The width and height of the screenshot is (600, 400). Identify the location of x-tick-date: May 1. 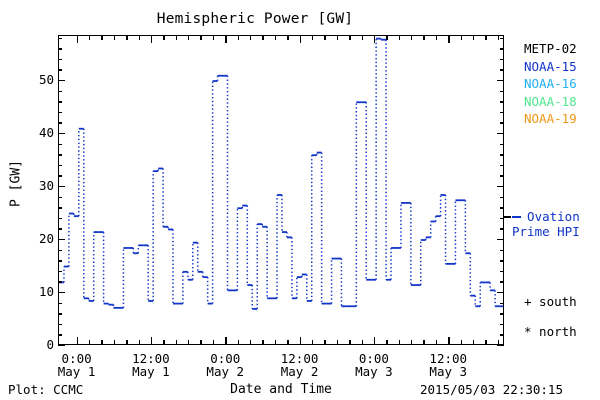
(76, 371).